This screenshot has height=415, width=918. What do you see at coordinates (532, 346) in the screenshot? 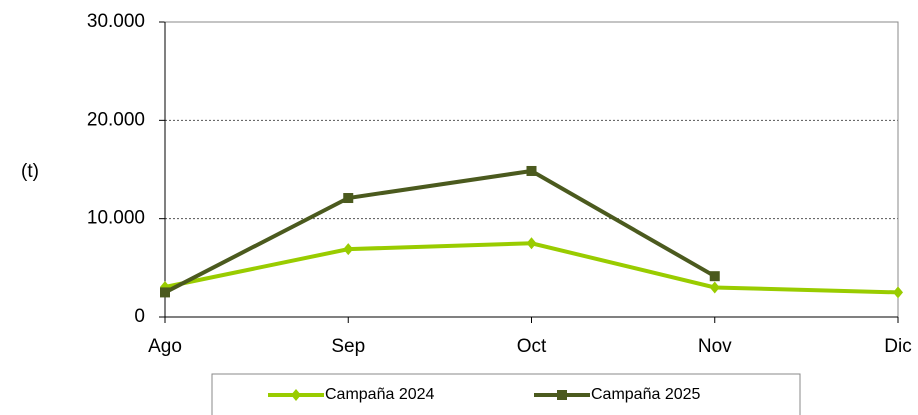
I see `x-tick-label: Oct` at bounding box center [532, 346].